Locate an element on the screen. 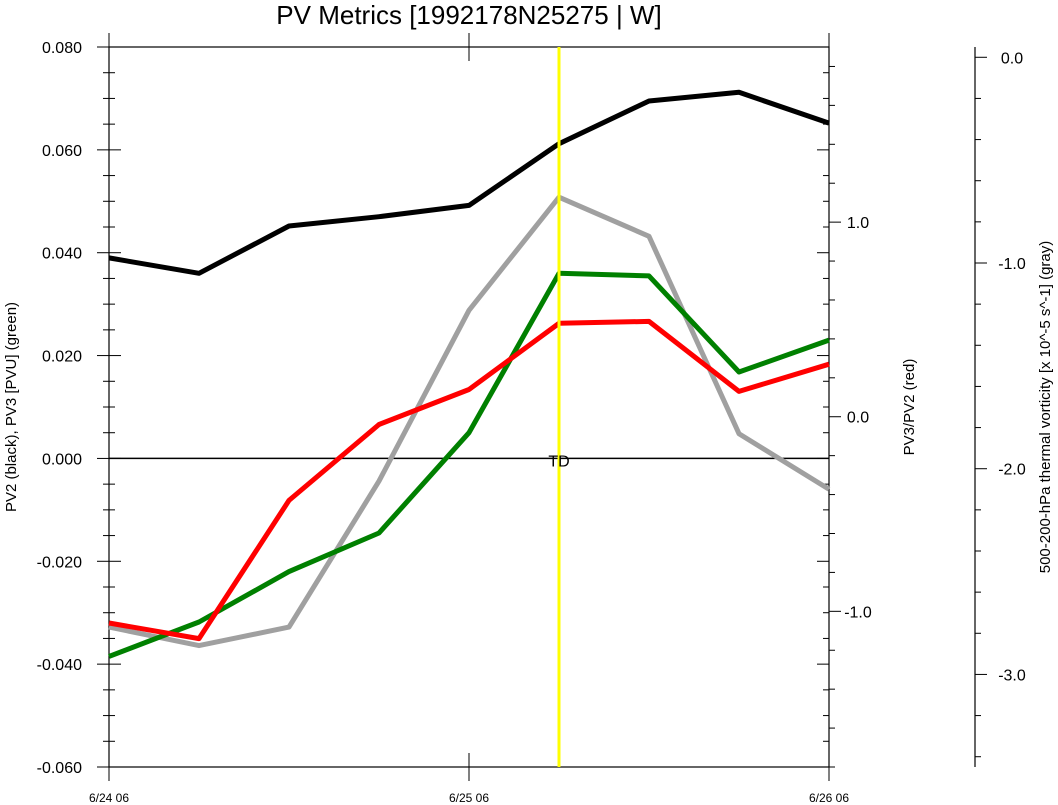 This screenshot has width=1058, height=805. right1-tick-label: 0.0 is located at coordinates (858, 418).